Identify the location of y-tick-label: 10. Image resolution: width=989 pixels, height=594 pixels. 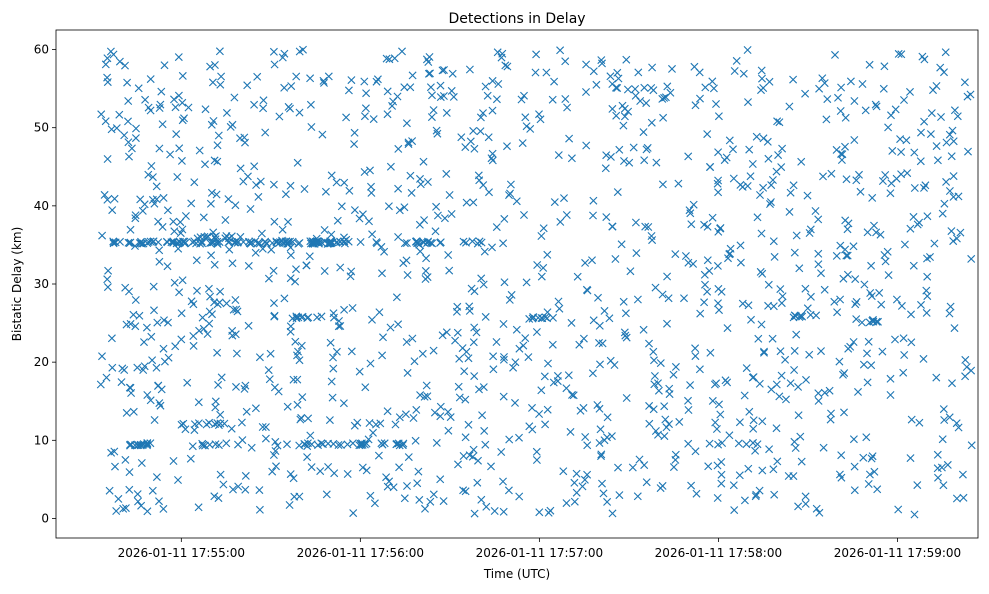
(41, 440).